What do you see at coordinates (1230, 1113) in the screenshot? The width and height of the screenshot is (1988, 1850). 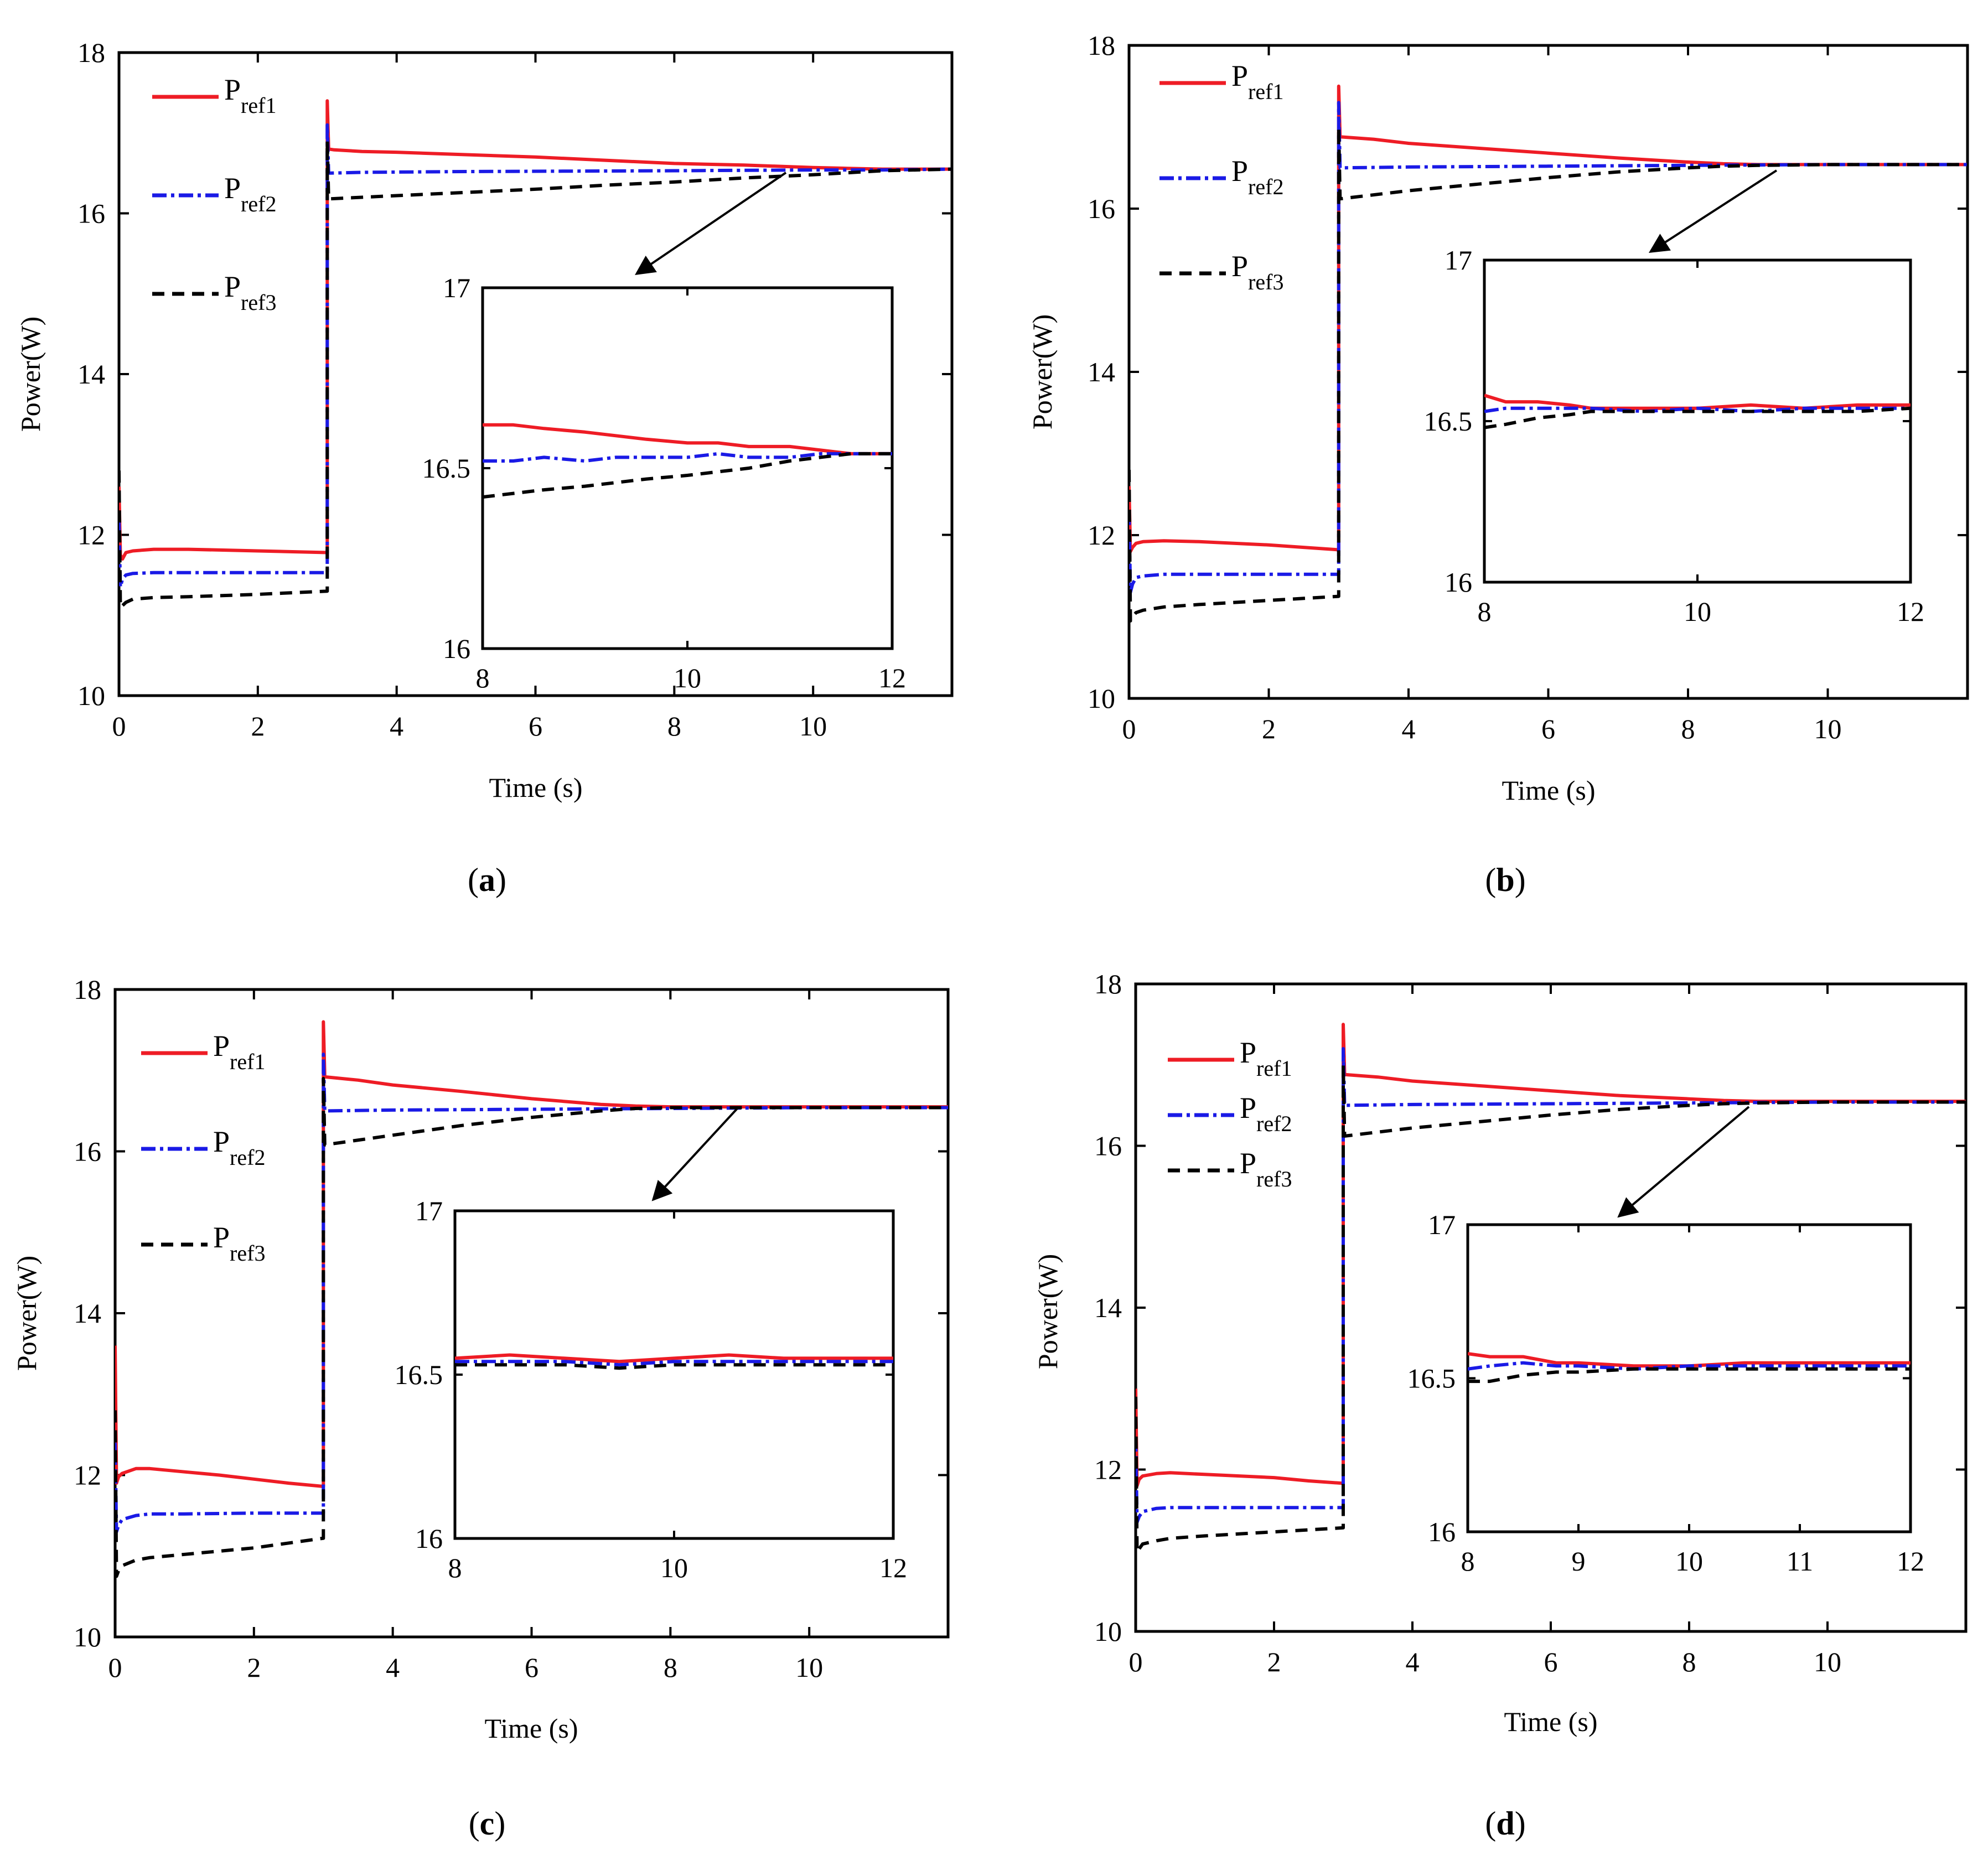 I see `panel-d-legend: Pref1 Pref2 Pref3` at bounding box center [1230, 1113].